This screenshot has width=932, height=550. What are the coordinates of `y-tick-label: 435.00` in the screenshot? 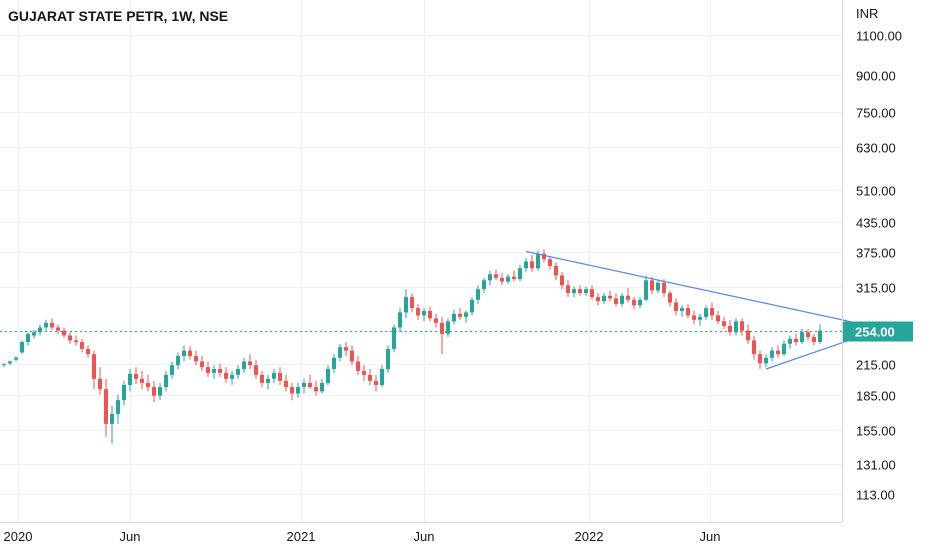 It's located at (876, 223).